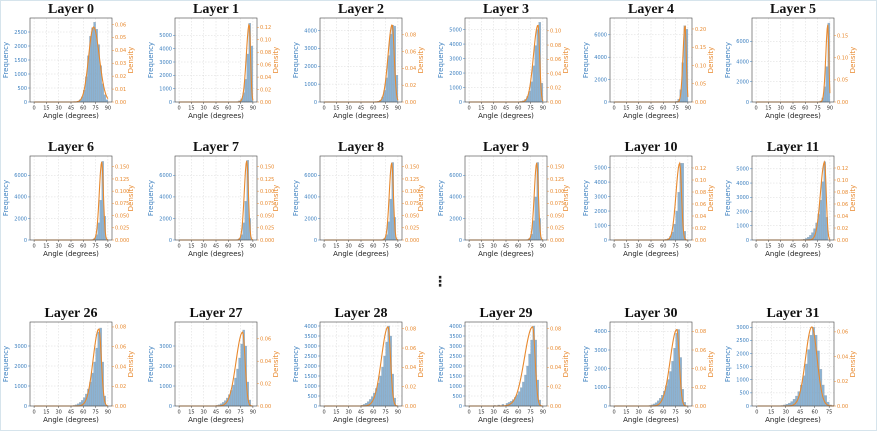 This screenshot has height=431, width=877. Describe the element at coordinates (216, 9) in the screenshot. I see `chart-title: Layer 1` at that location.